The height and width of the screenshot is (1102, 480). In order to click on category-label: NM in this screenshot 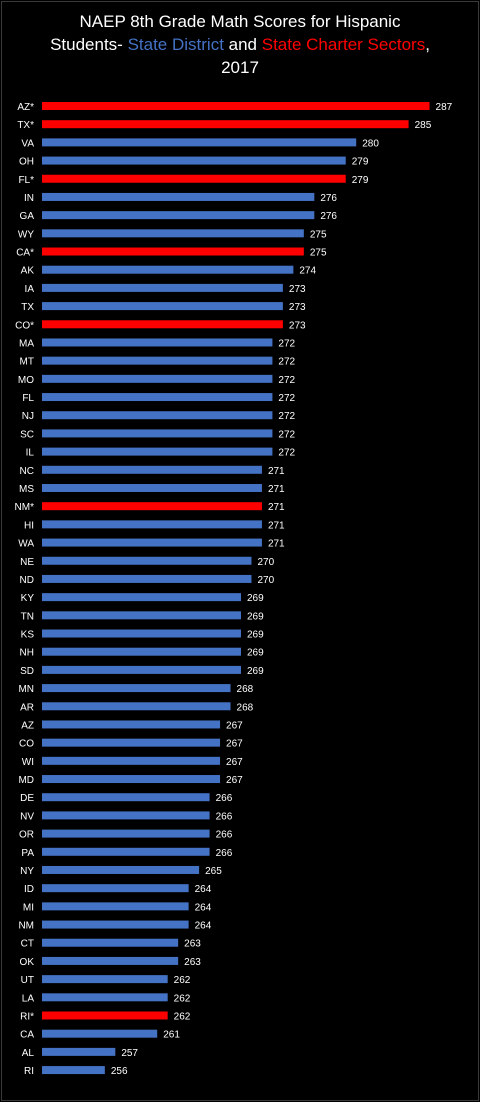, I will do `click(26, 926)`.